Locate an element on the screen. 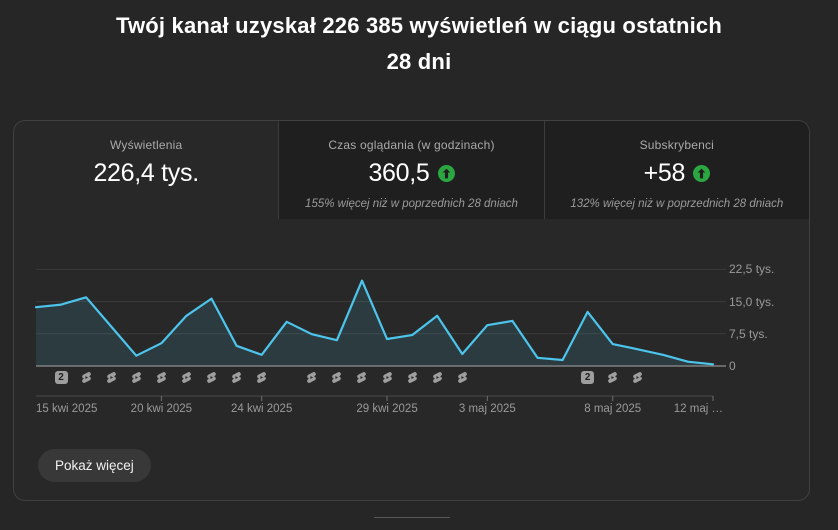 The height and width of the screenshot is (530, 838). show-more-button: Pokaż więcej is located at coordinates (94, 465).